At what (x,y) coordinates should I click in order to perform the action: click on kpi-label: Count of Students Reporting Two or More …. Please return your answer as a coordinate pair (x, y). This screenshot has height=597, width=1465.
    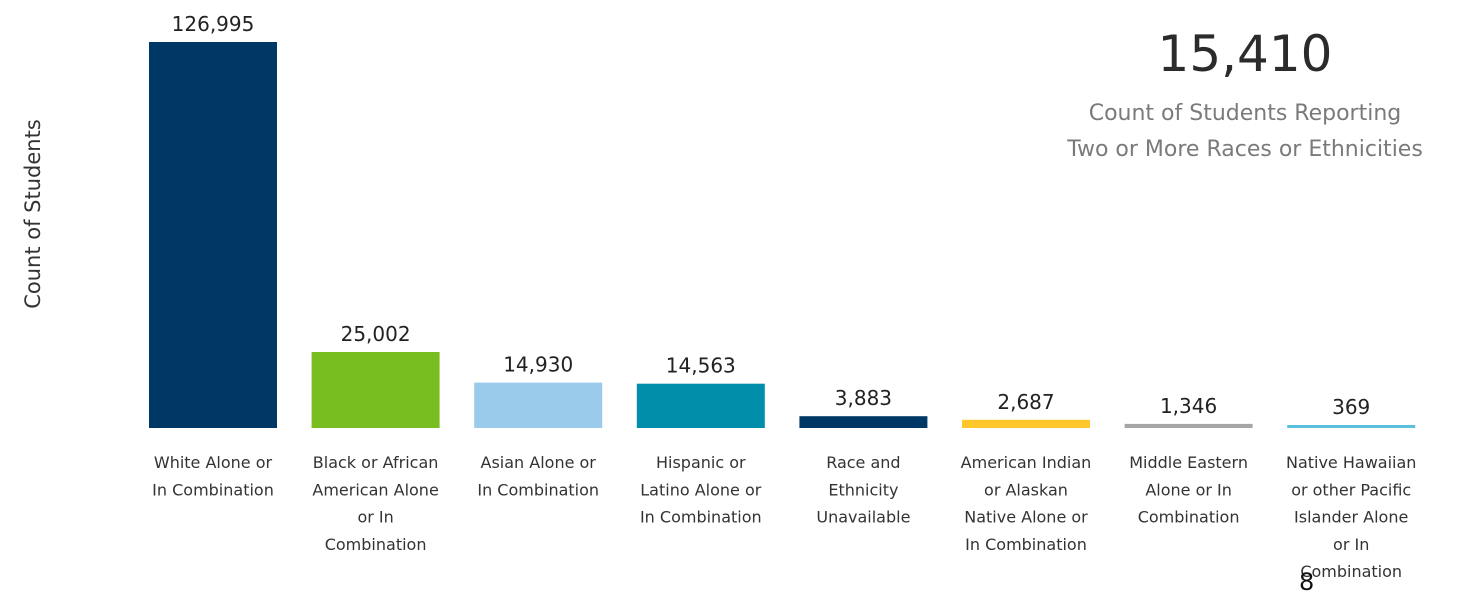
    Looking at the image, I should click on (1245, 132).